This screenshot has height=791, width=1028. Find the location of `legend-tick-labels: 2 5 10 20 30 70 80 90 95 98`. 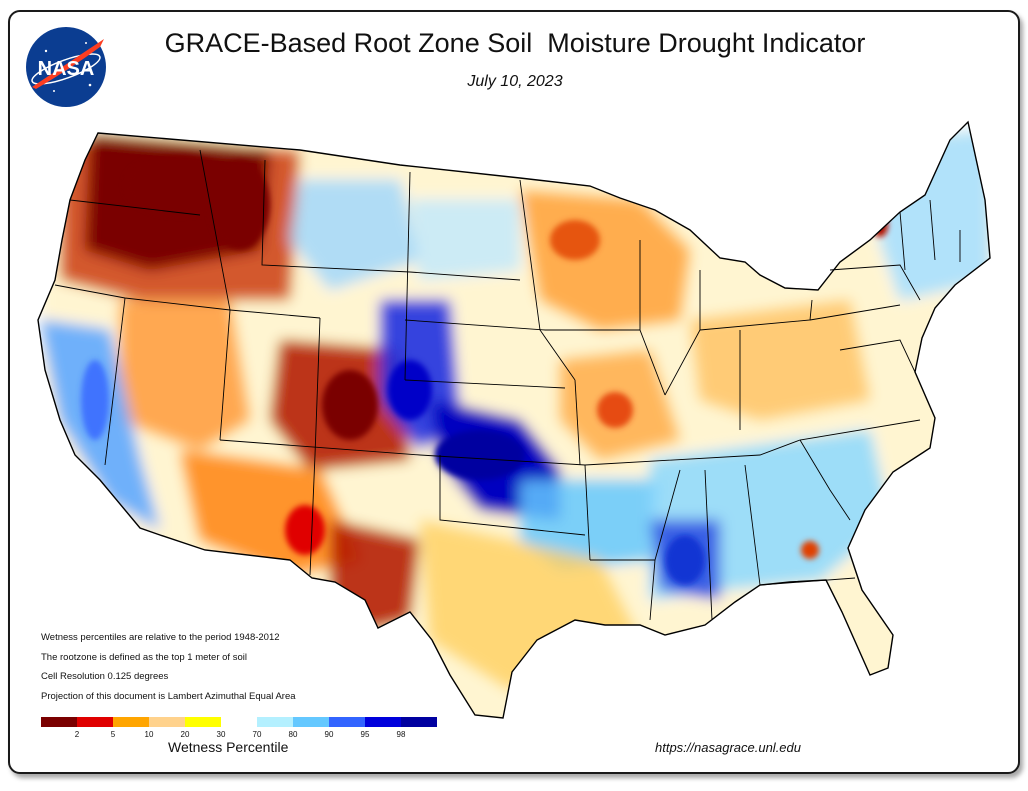

legend-tick-labels: 2 5 10 20 30 70 80 90 95 98 is located at coordinates (237, 736).